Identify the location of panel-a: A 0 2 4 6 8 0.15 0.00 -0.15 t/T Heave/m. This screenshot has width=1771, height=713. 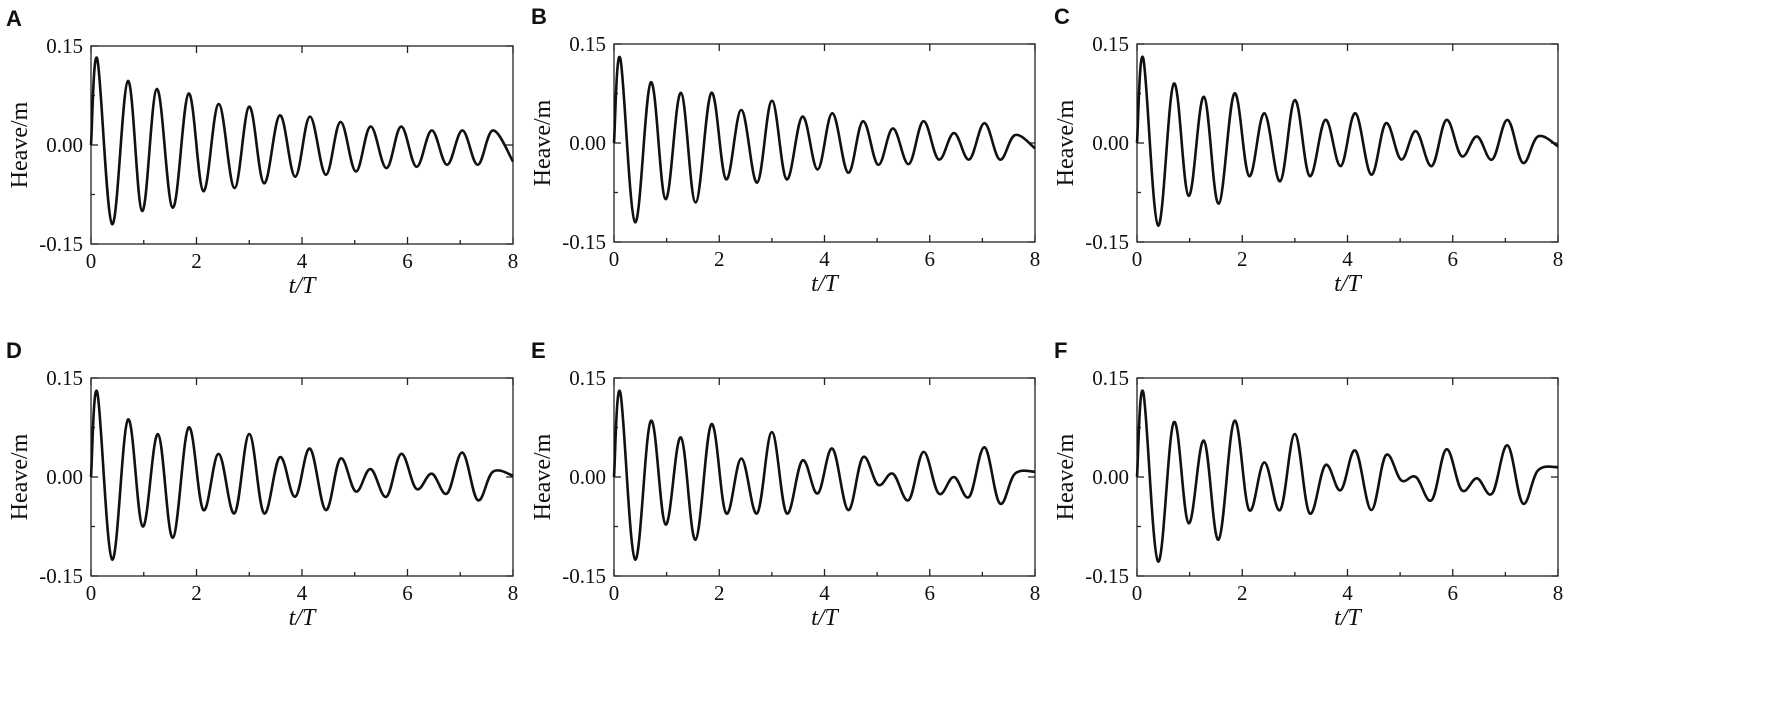
(262, 152).